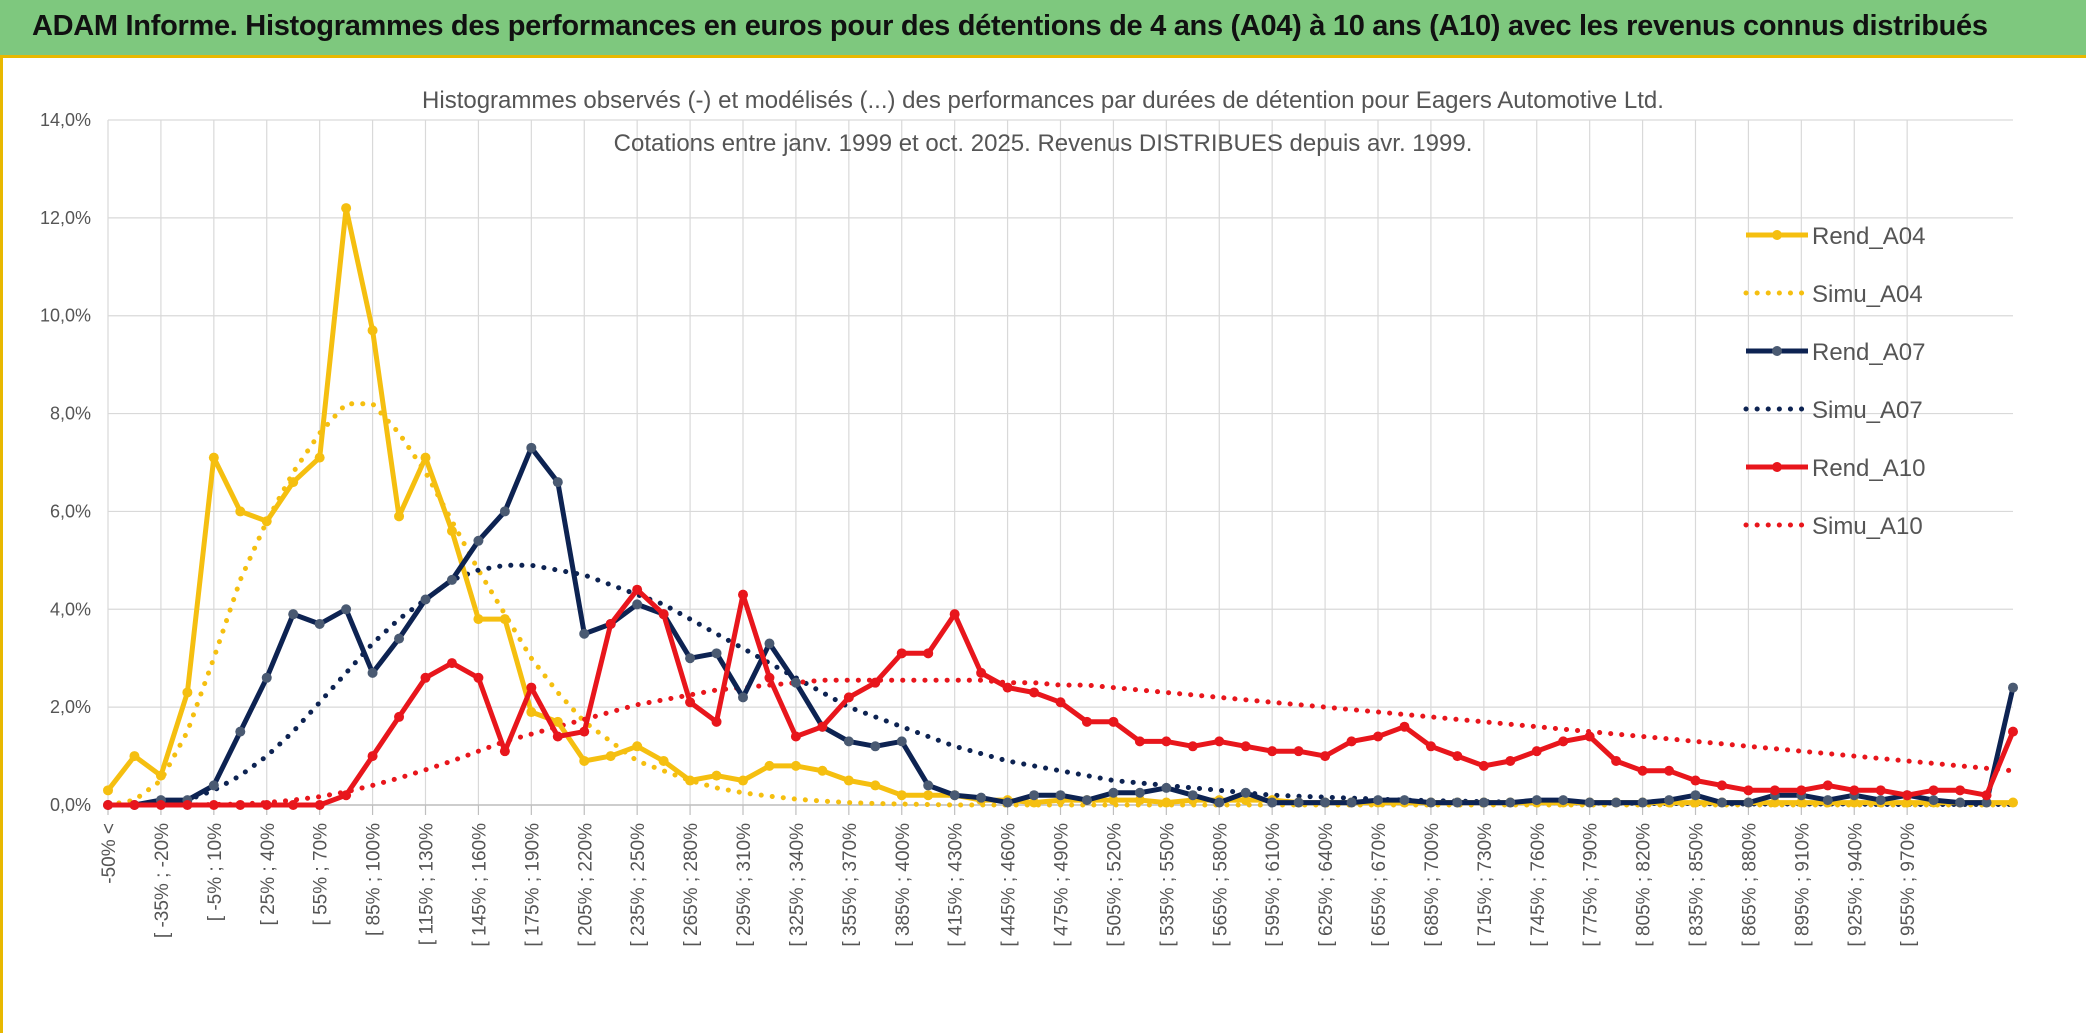  What do you see at coordinates (321, 874) in the screenshot?
I see `x-tick-label: [ 55% ; 70%` at bounding box center [321, 874].